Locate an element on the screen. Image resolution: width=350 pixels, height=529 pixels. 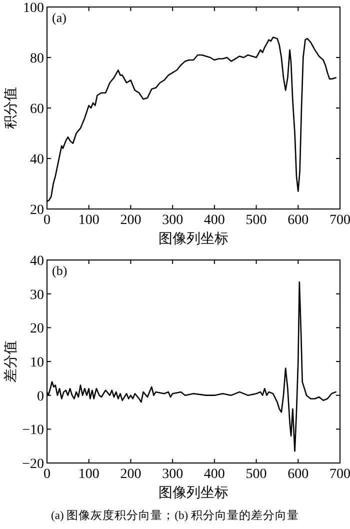
y-tick-label: −20 is located at coordinates (33, 464).